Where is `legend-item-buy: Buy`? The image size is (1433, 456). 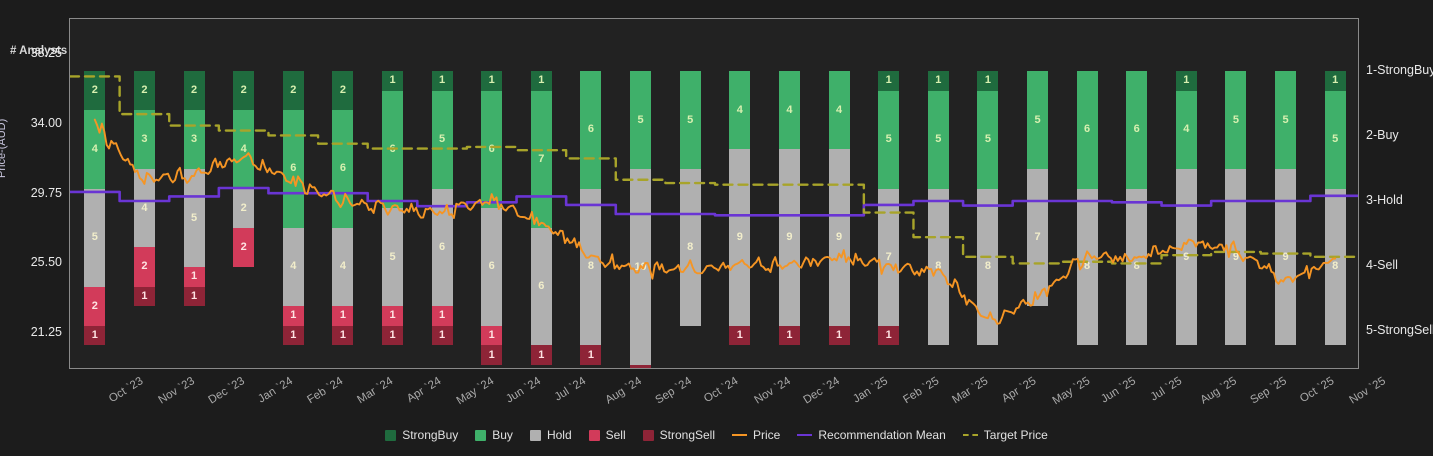
legend-item-buy: Buy is located at coordinates (494, 435).